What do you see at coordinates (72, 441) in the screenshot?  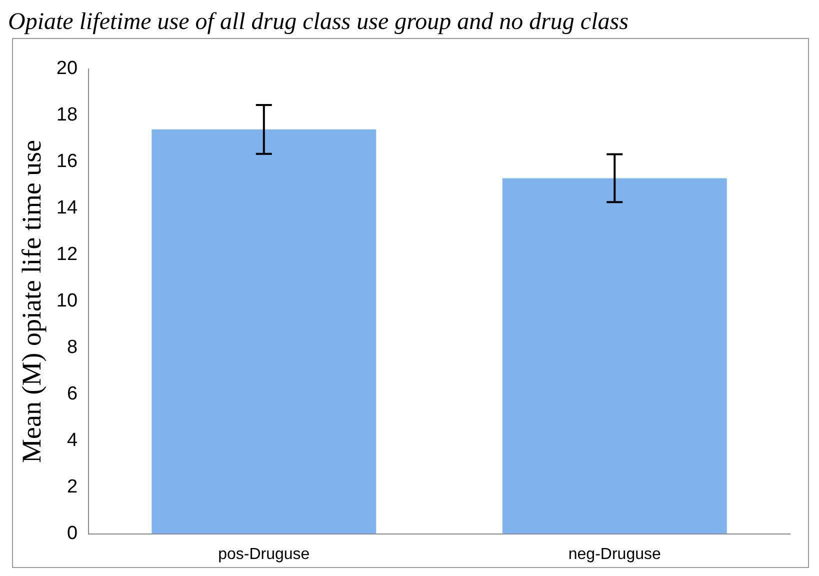 I see `y-tick-label: 4` at bounding box center [72, 441].